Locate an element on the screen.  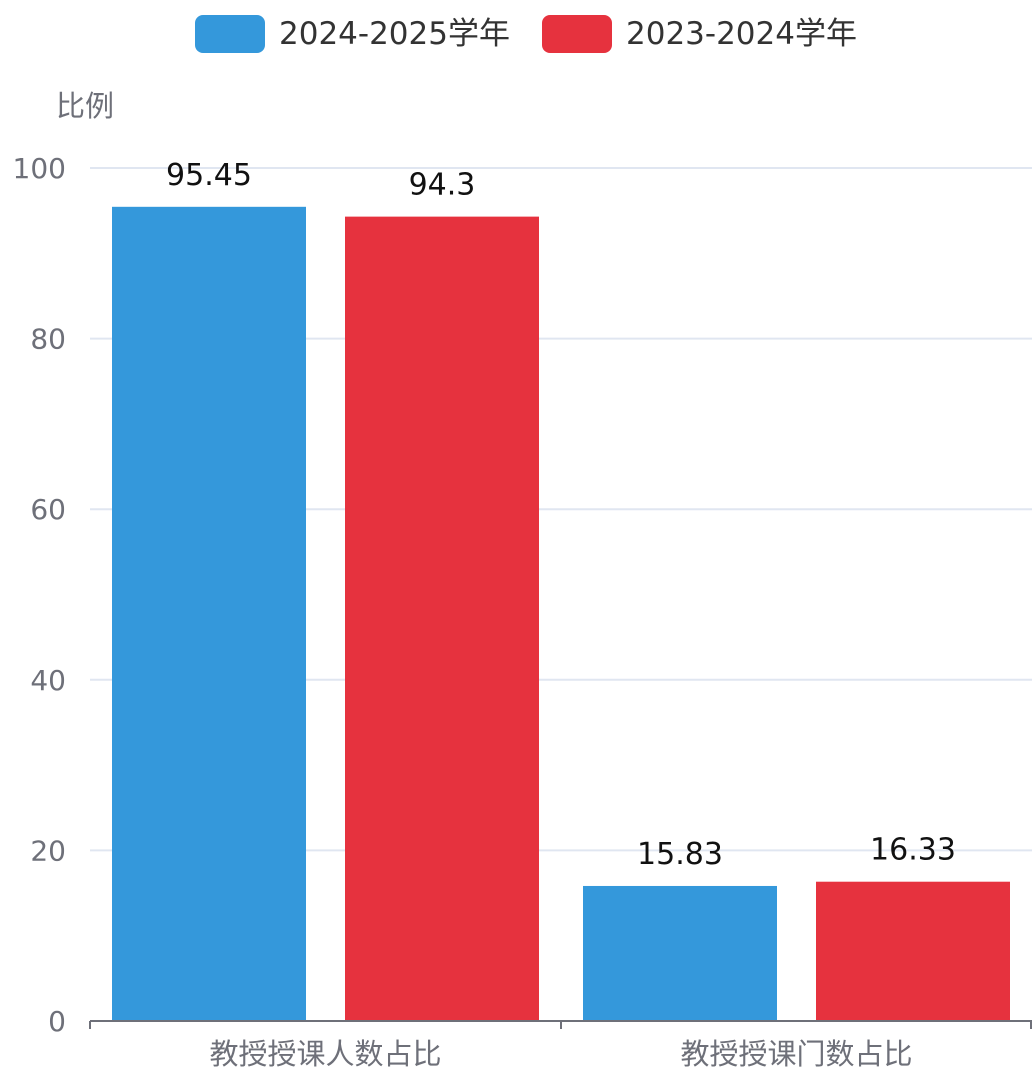
y-tick-label: 80 is located at coordinates (48, 339).